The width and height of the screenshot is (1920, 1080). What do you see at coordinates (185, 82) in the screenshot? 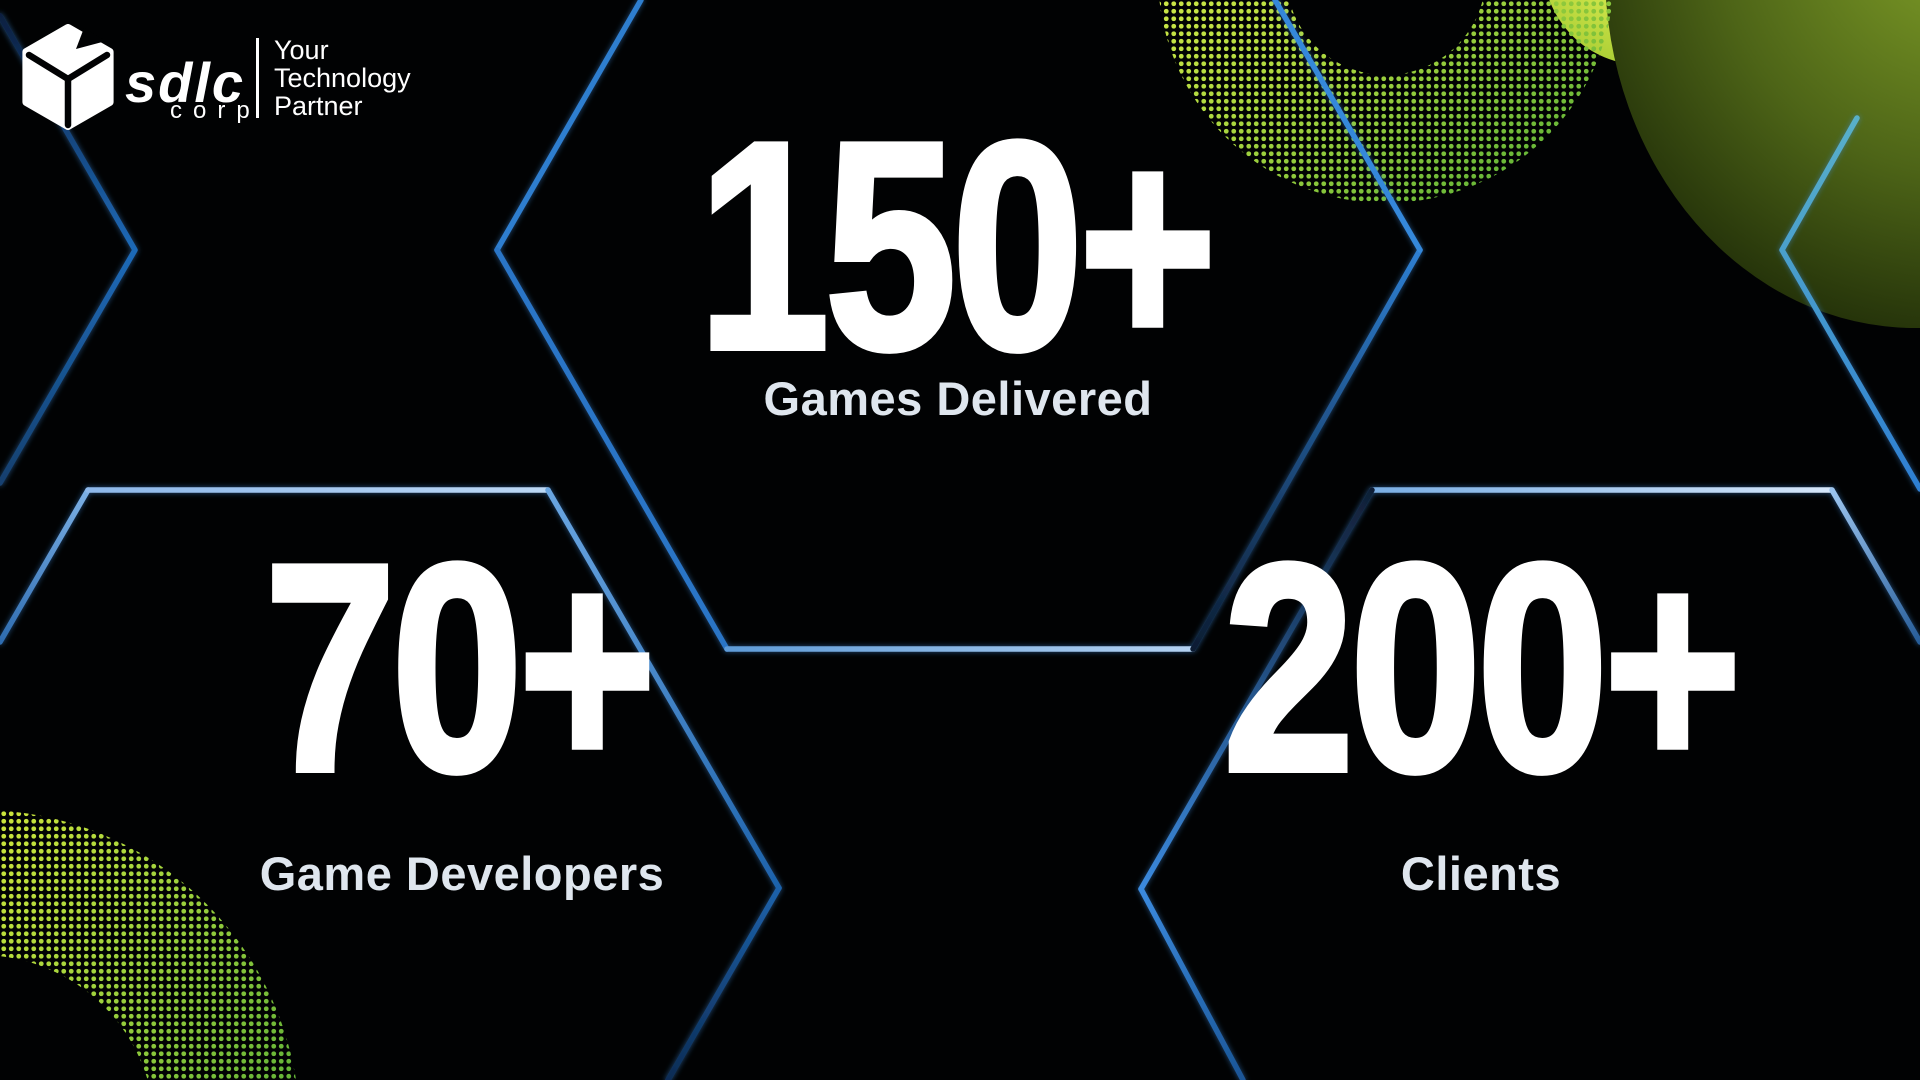
I see `brand-name: sdlc` at bounding box center [185, 82].